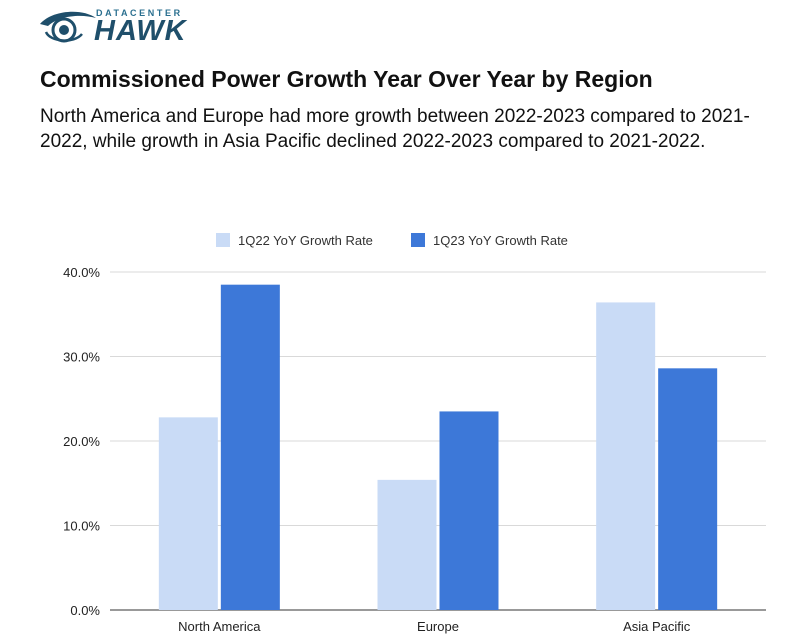 The width and height of the screenshot is (800, 639). Describe the element at coordinates (81, 526) in the screenshot. I see `y-tick-label: 10.0%` at that location.